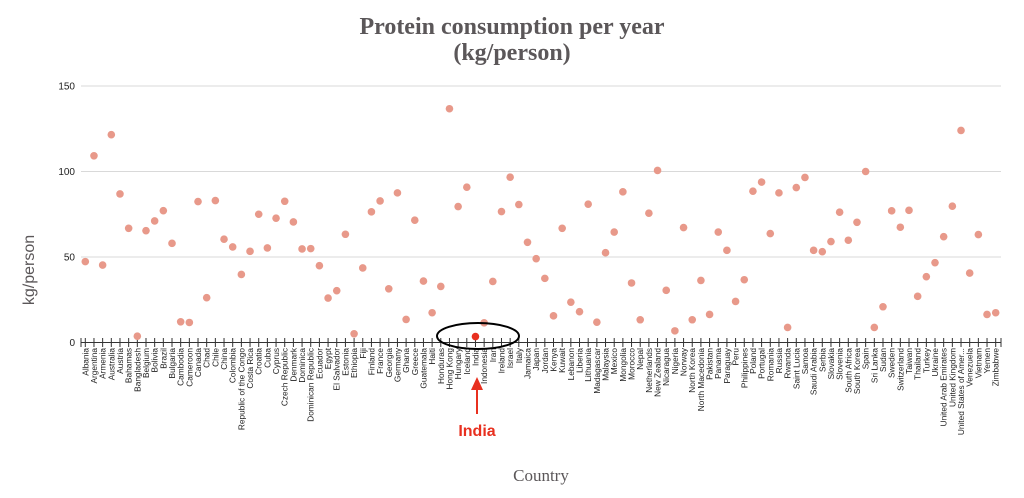 This screenshot has height=498, width=1024. Describe the element at coordinates (918, 364) in the screenshot. I see `x-tick-label: Thailand` at that location.